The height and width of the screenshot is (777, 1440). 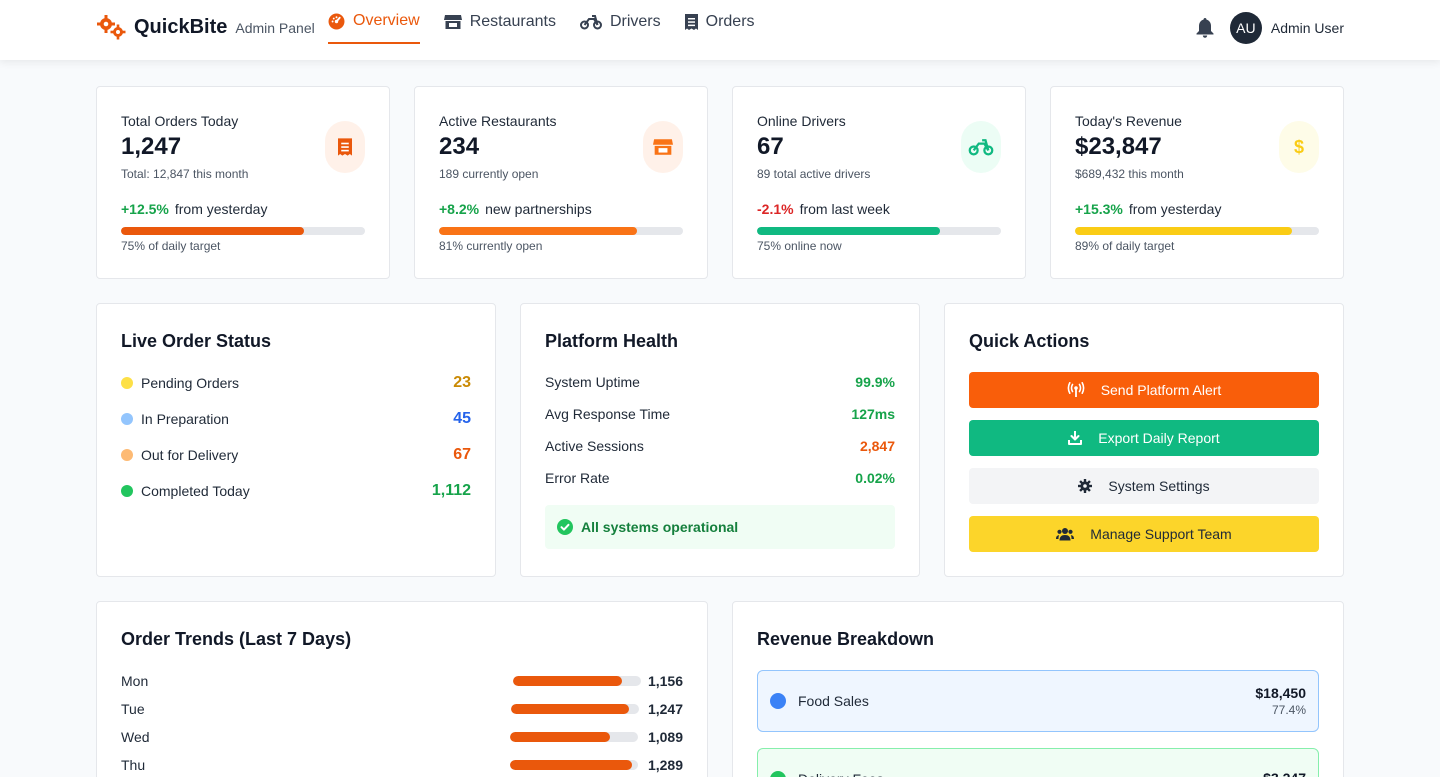 I want to click on status-label: Completed Today, so click(x=195, y=491).